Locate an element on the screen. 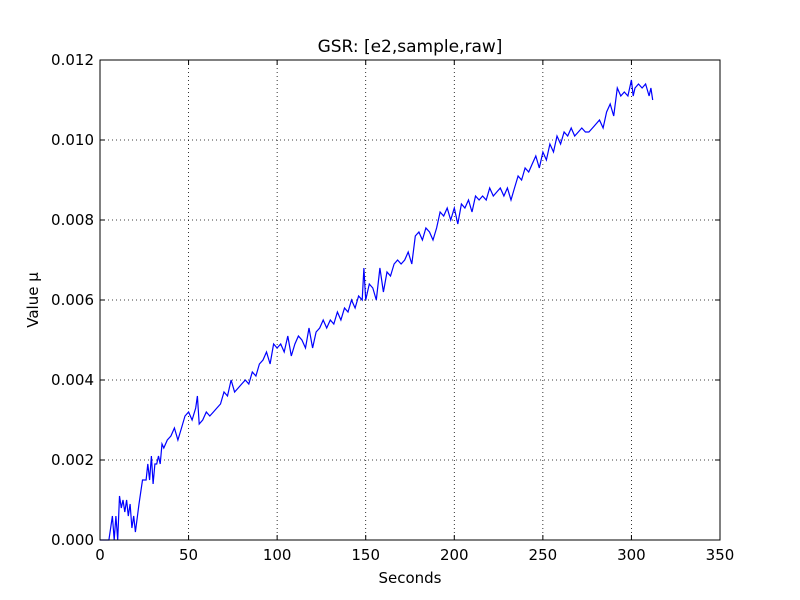 Image resolution: width=800 pixels, height=600 pixels. y-tick-label: 0.008 is located at coordinates (72, 220).